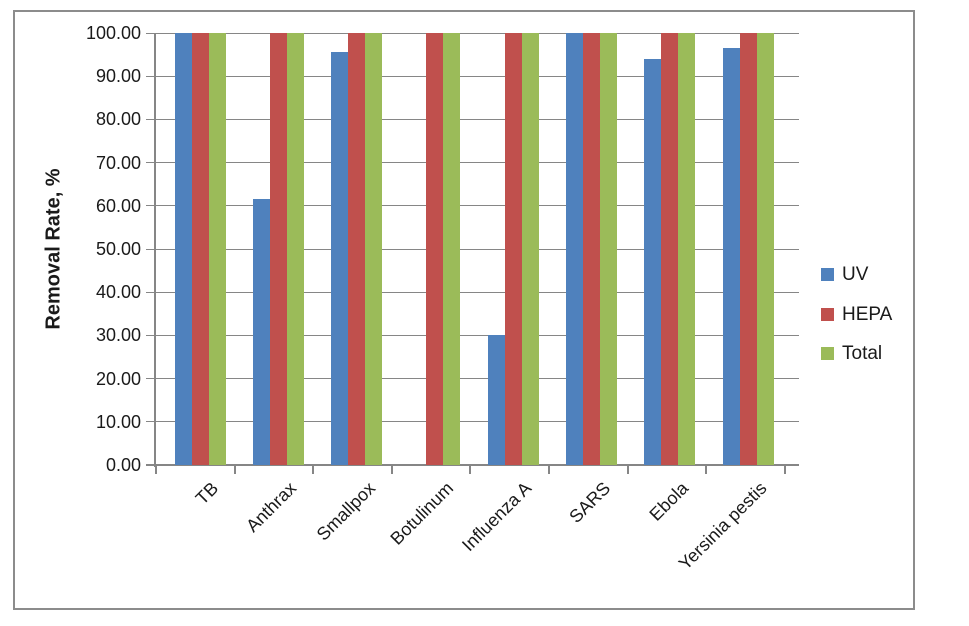  I want to click on y-tick-label: 100.00, so click(113, 33).